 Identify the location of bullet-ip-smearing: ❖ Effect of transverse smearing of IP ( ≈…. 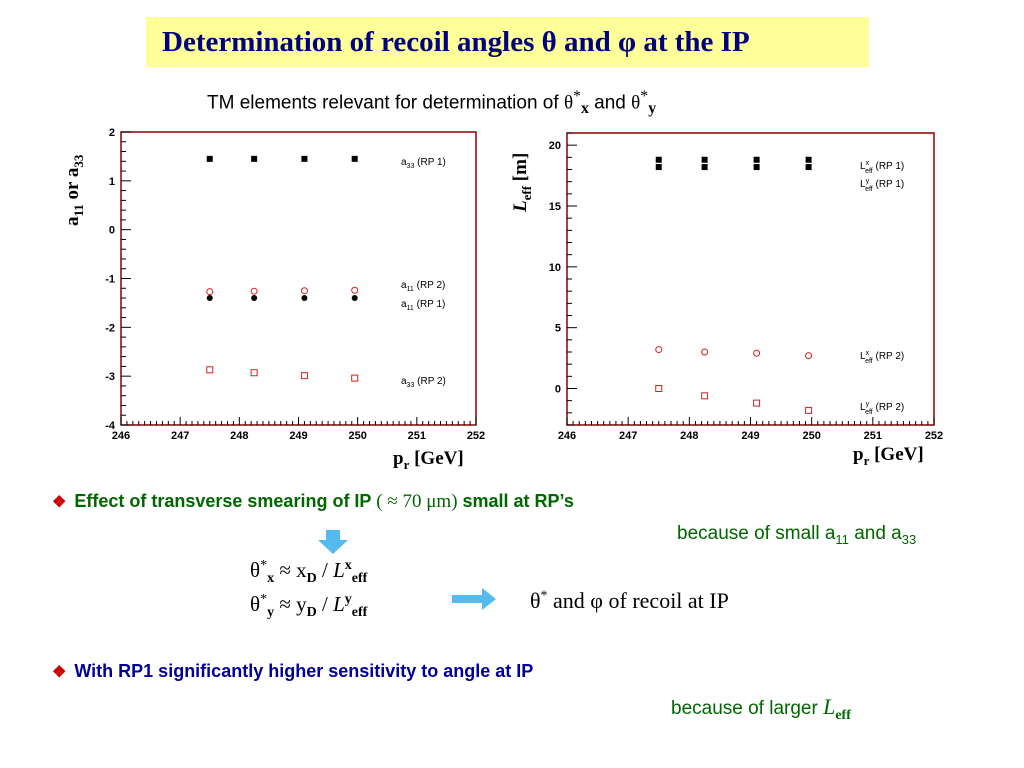
(313, 501).